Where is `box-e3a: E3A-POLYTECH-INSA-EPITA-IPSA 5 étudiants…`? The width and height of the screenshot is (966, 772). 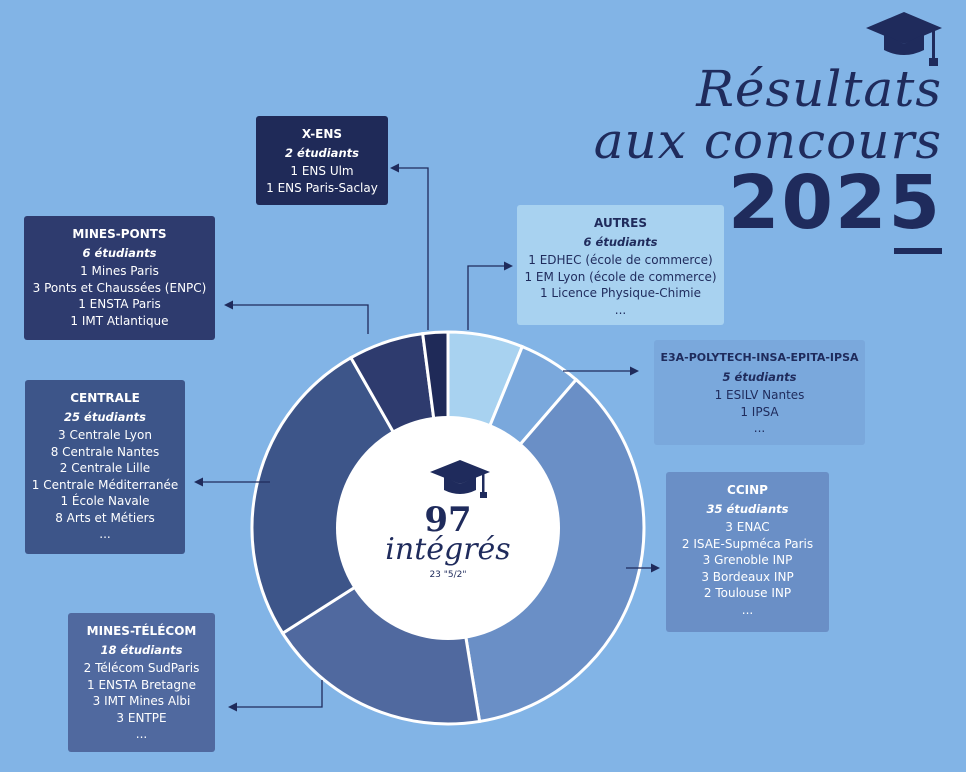 box-e3a: E3A-POLYTECH-INSA-EPITA-IPSA 5 étudiants… is located at coordinates (759, 392).